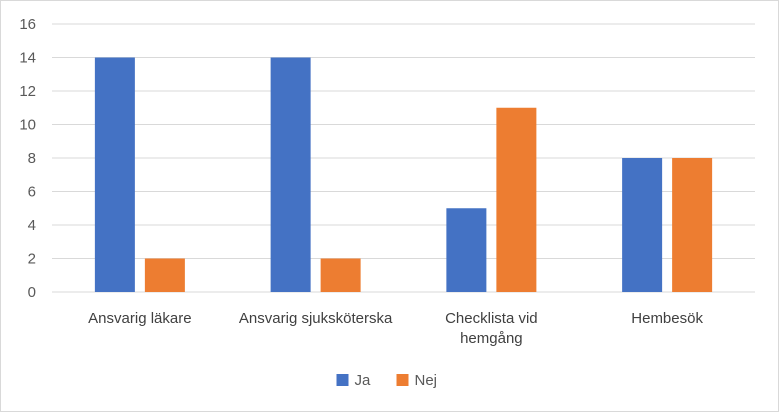  I want to click on y-tick-label: 14, so click(27, 58).